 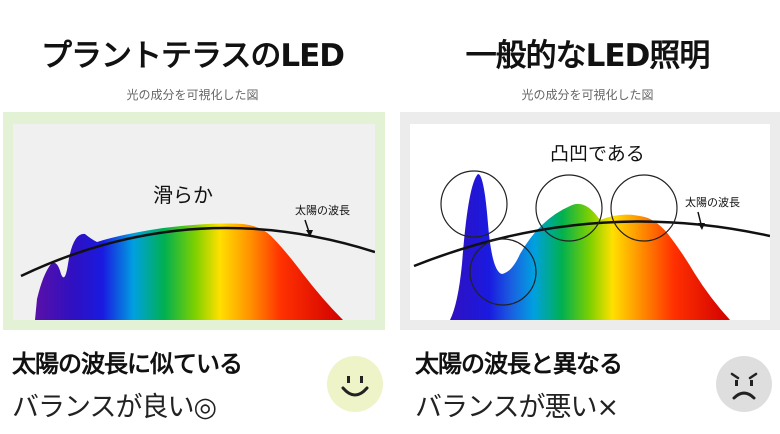 What do you see at coordinates (197, 252) in the screenshot?
I see `left-sun-wavelength-curve` at bounding box center [197, 252].